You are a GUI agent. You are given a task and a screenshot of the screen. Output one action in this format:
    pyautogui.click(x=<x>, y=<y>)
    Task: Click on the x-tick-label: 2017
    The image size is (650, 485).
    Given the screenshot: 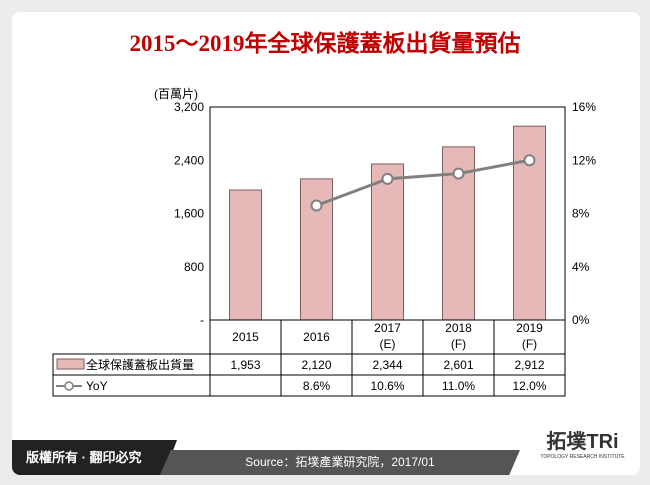 What is the action you would take?
    pyautogui.click(x=387, y=328)
    